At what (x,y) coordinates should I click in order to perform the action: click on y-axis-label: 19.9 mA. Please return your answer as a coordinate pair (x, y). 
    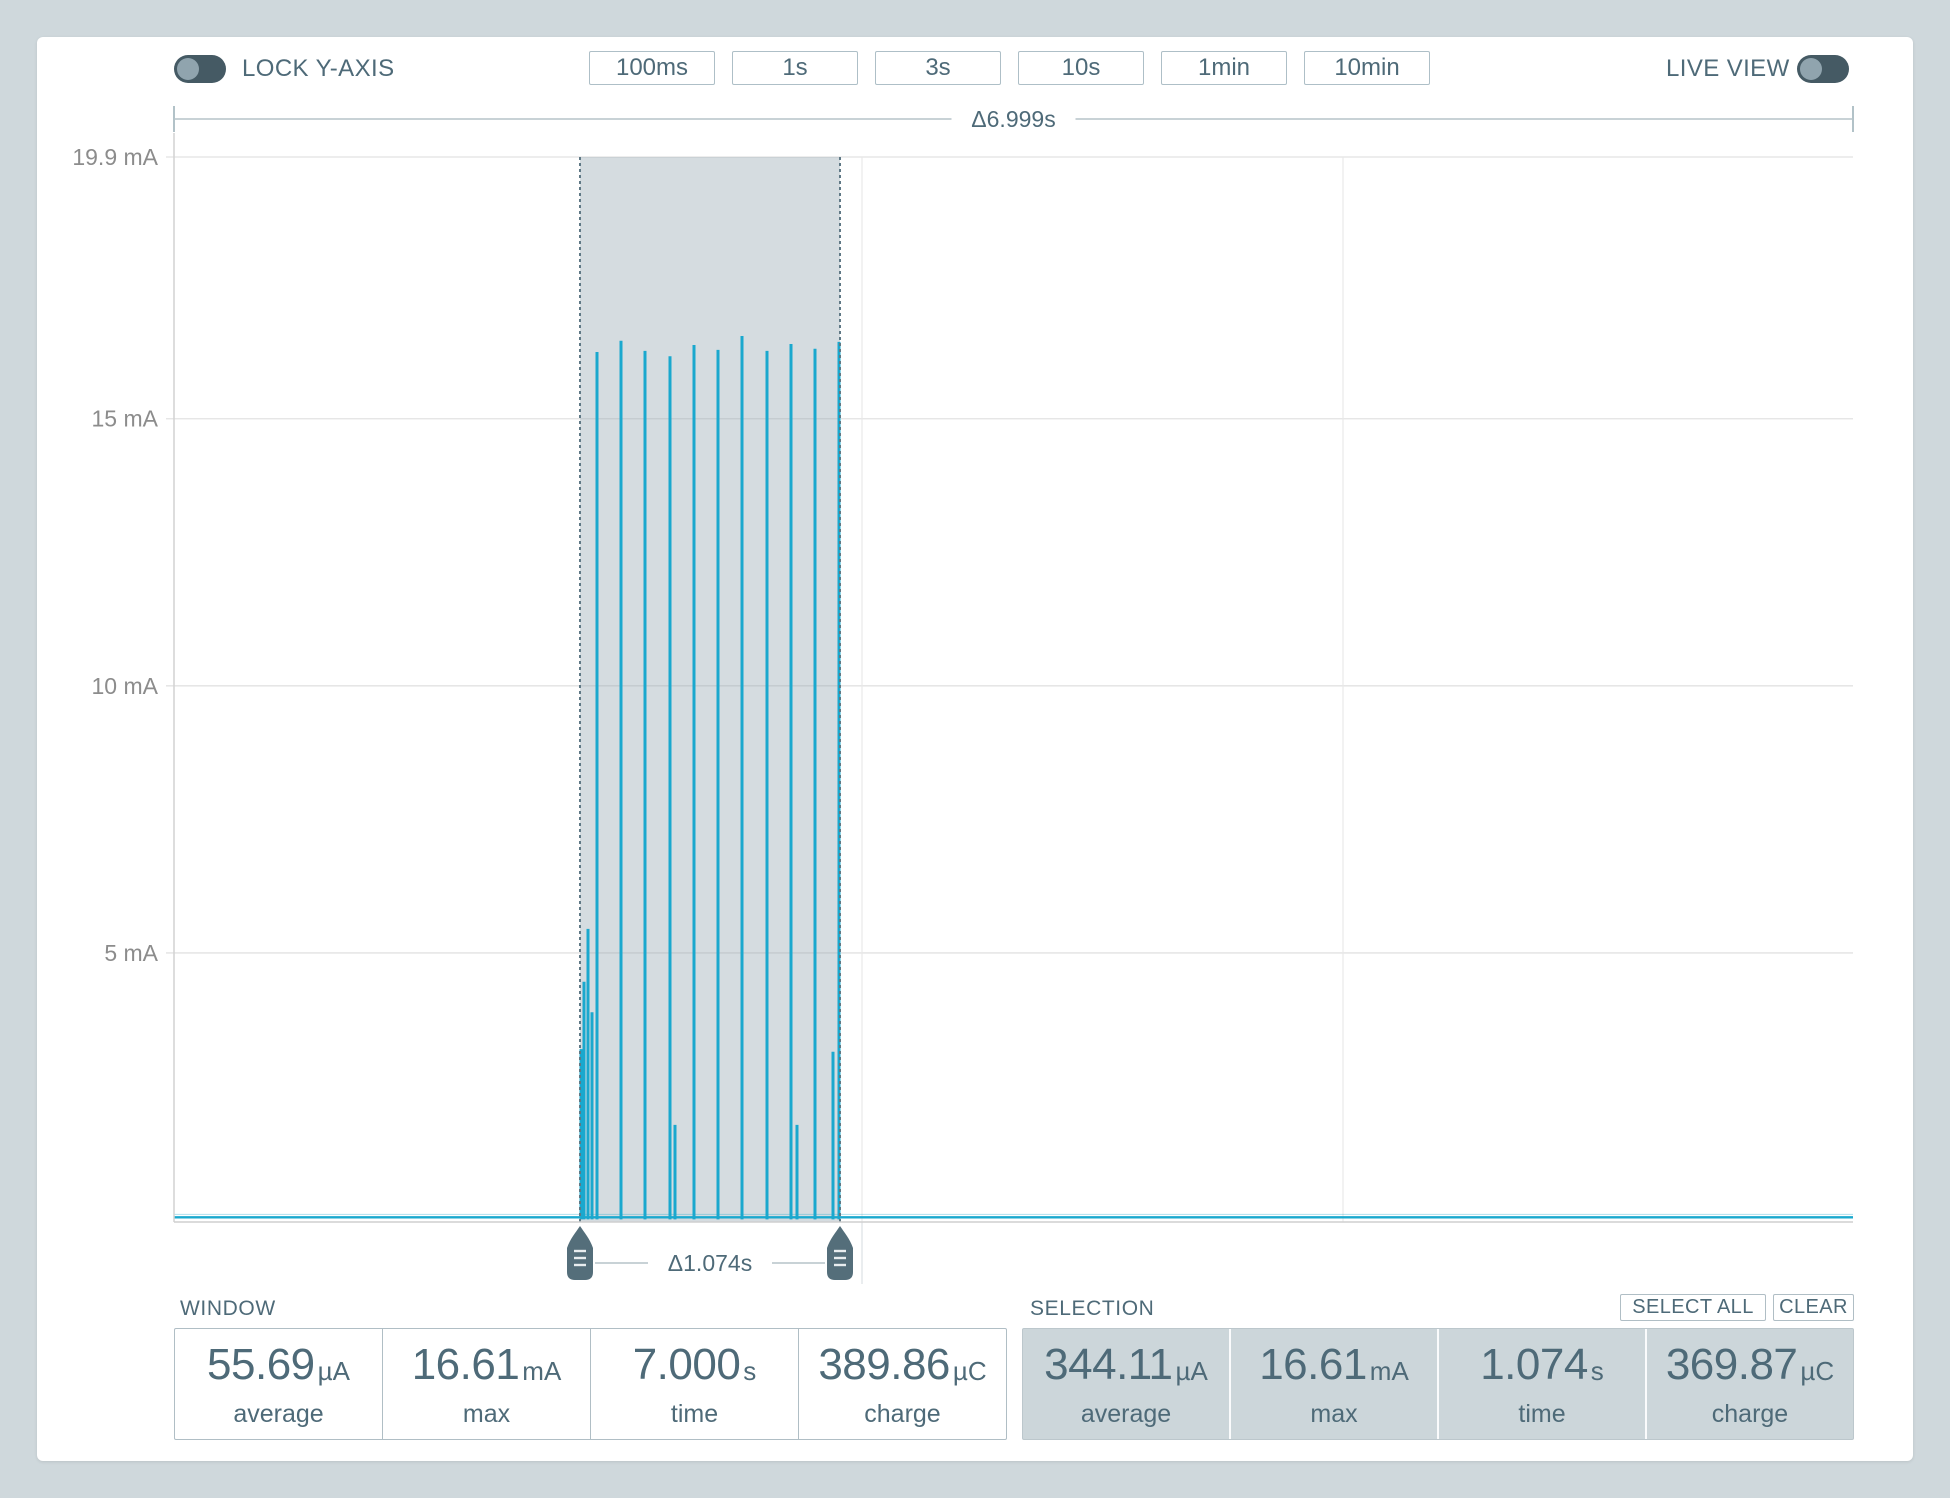
    Looking at the image, I should click on (115, 157).